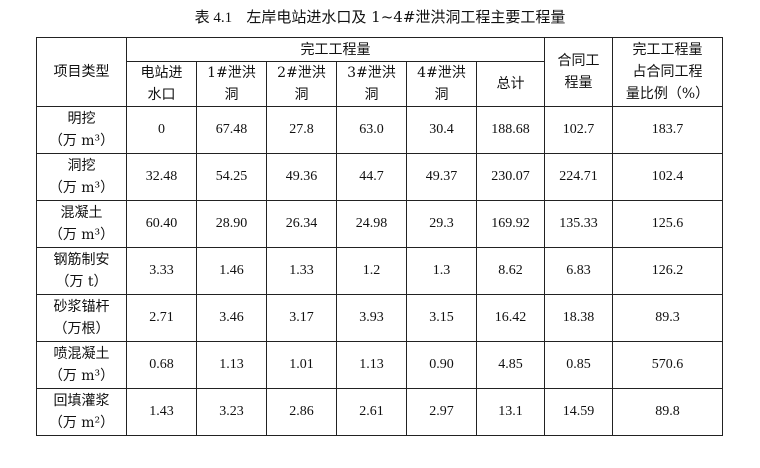 The image size is (760, 468). Describe the element at coordinates (301, 271) in the screenshot. I see `table-cell: 1.33` at that location.